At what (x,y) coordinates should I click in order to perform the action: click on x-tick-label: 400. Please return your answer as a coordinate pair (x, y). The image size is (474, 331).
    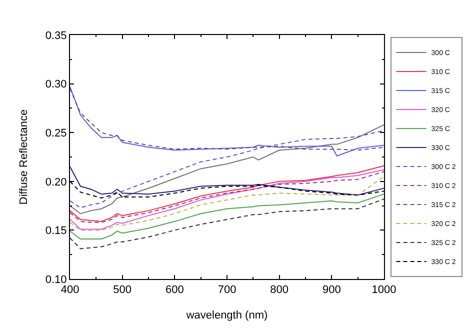
    Looking at the image, I should click on (70, 290).